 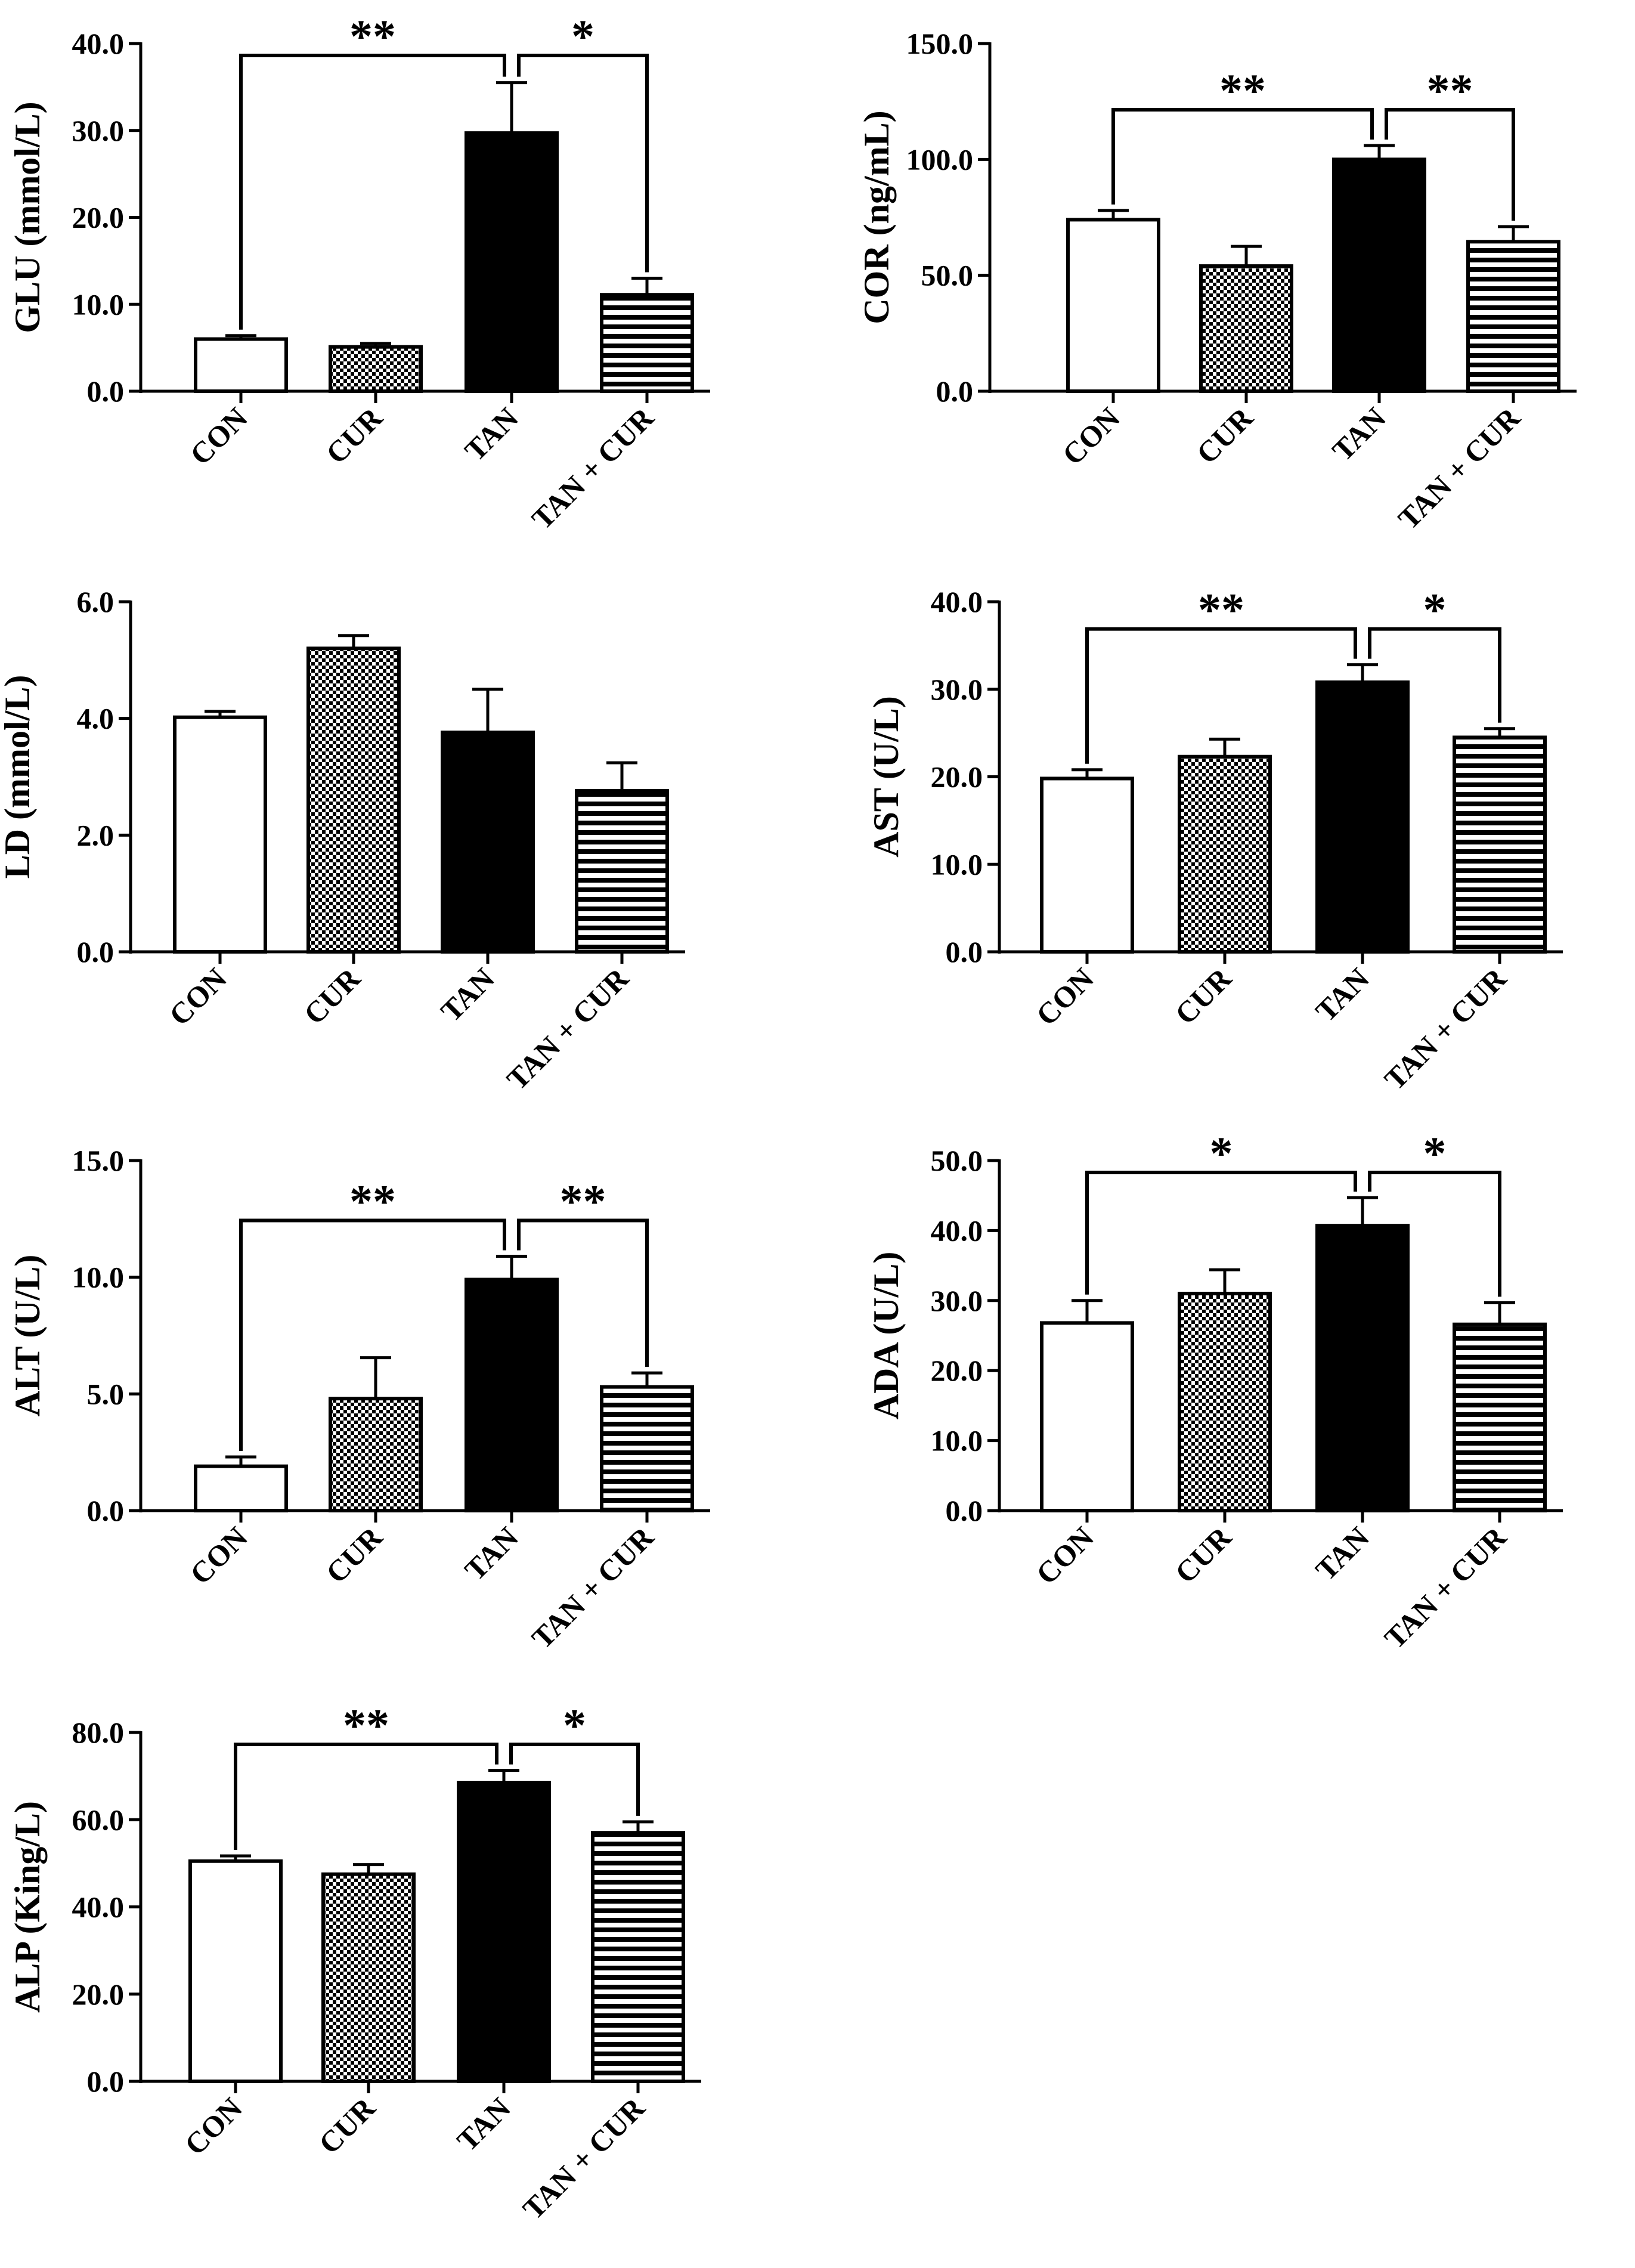 I want to click on x-tick-label-ld-2: TAN, so click(x=467, y=995).